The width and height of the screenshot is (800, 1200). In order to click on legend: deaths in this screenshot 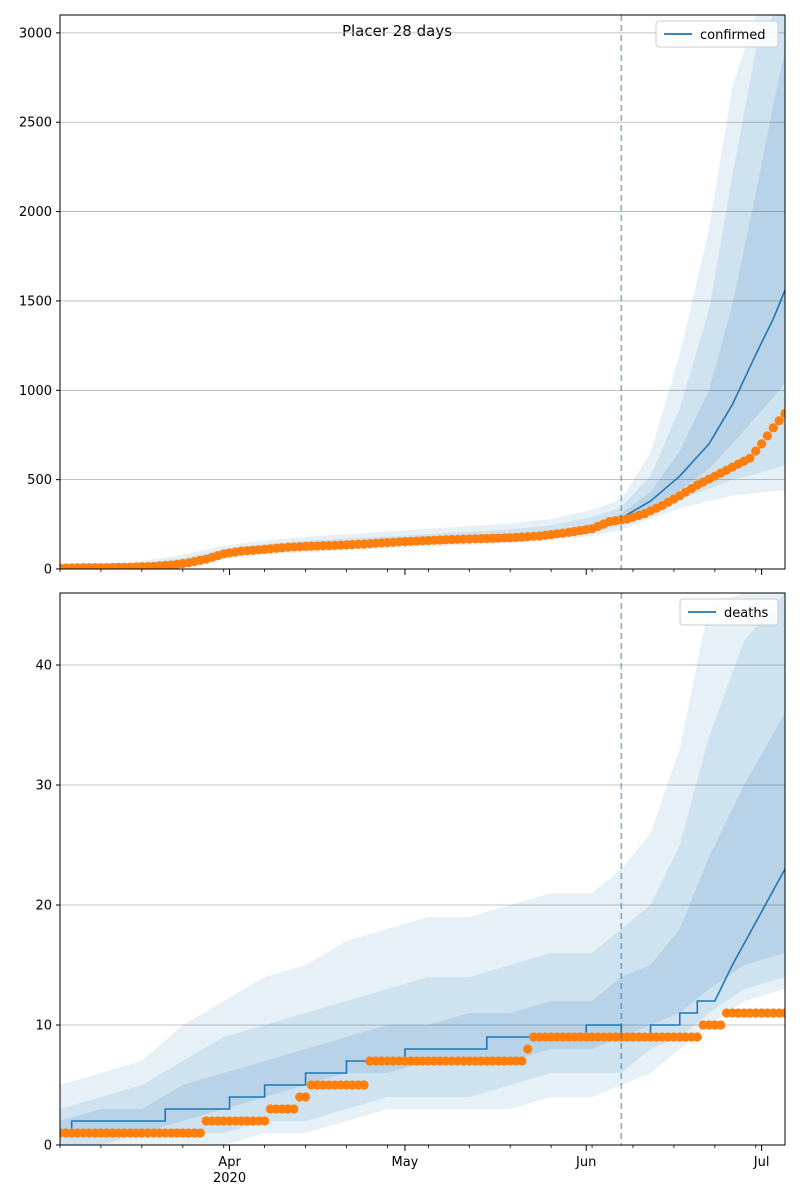, I will do `click(729, 612)`.